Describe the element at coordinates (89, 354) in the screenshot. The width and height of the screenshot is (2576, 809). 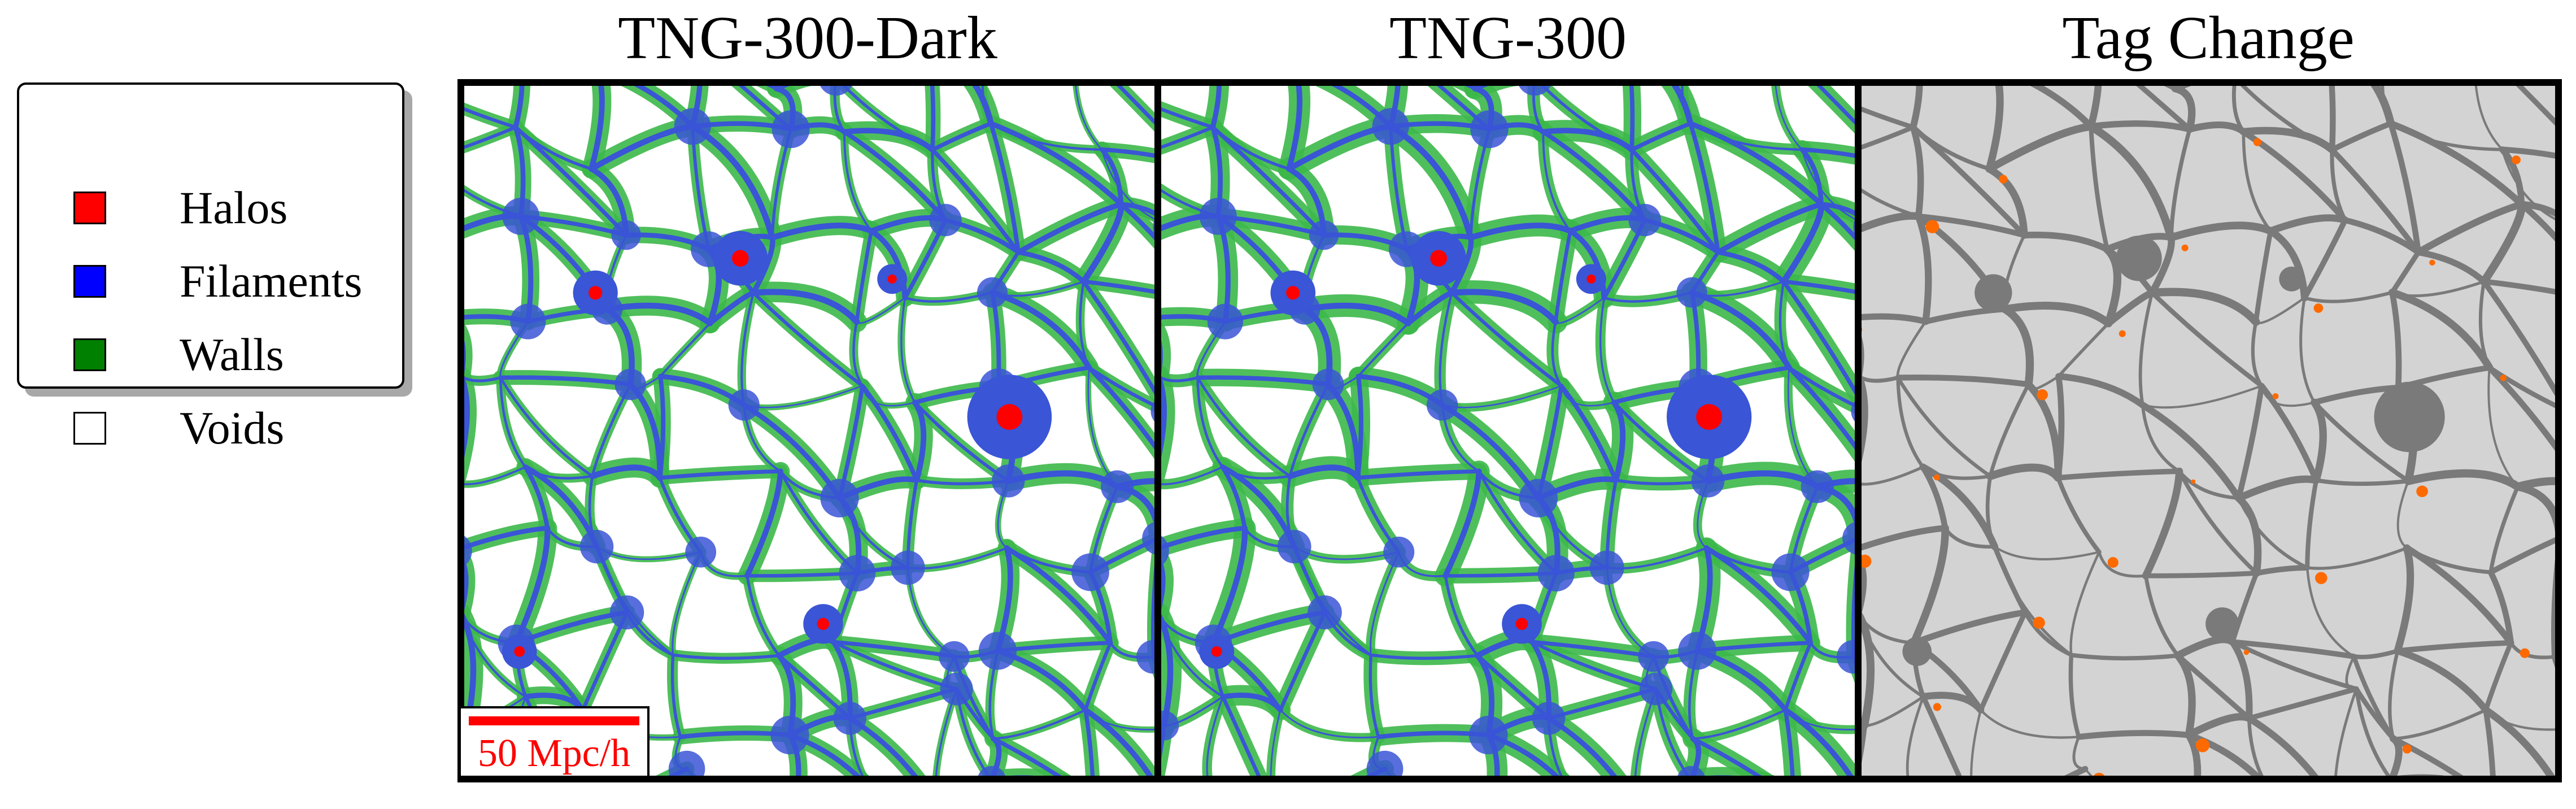
I see `legend-swatch-walls` at that location.